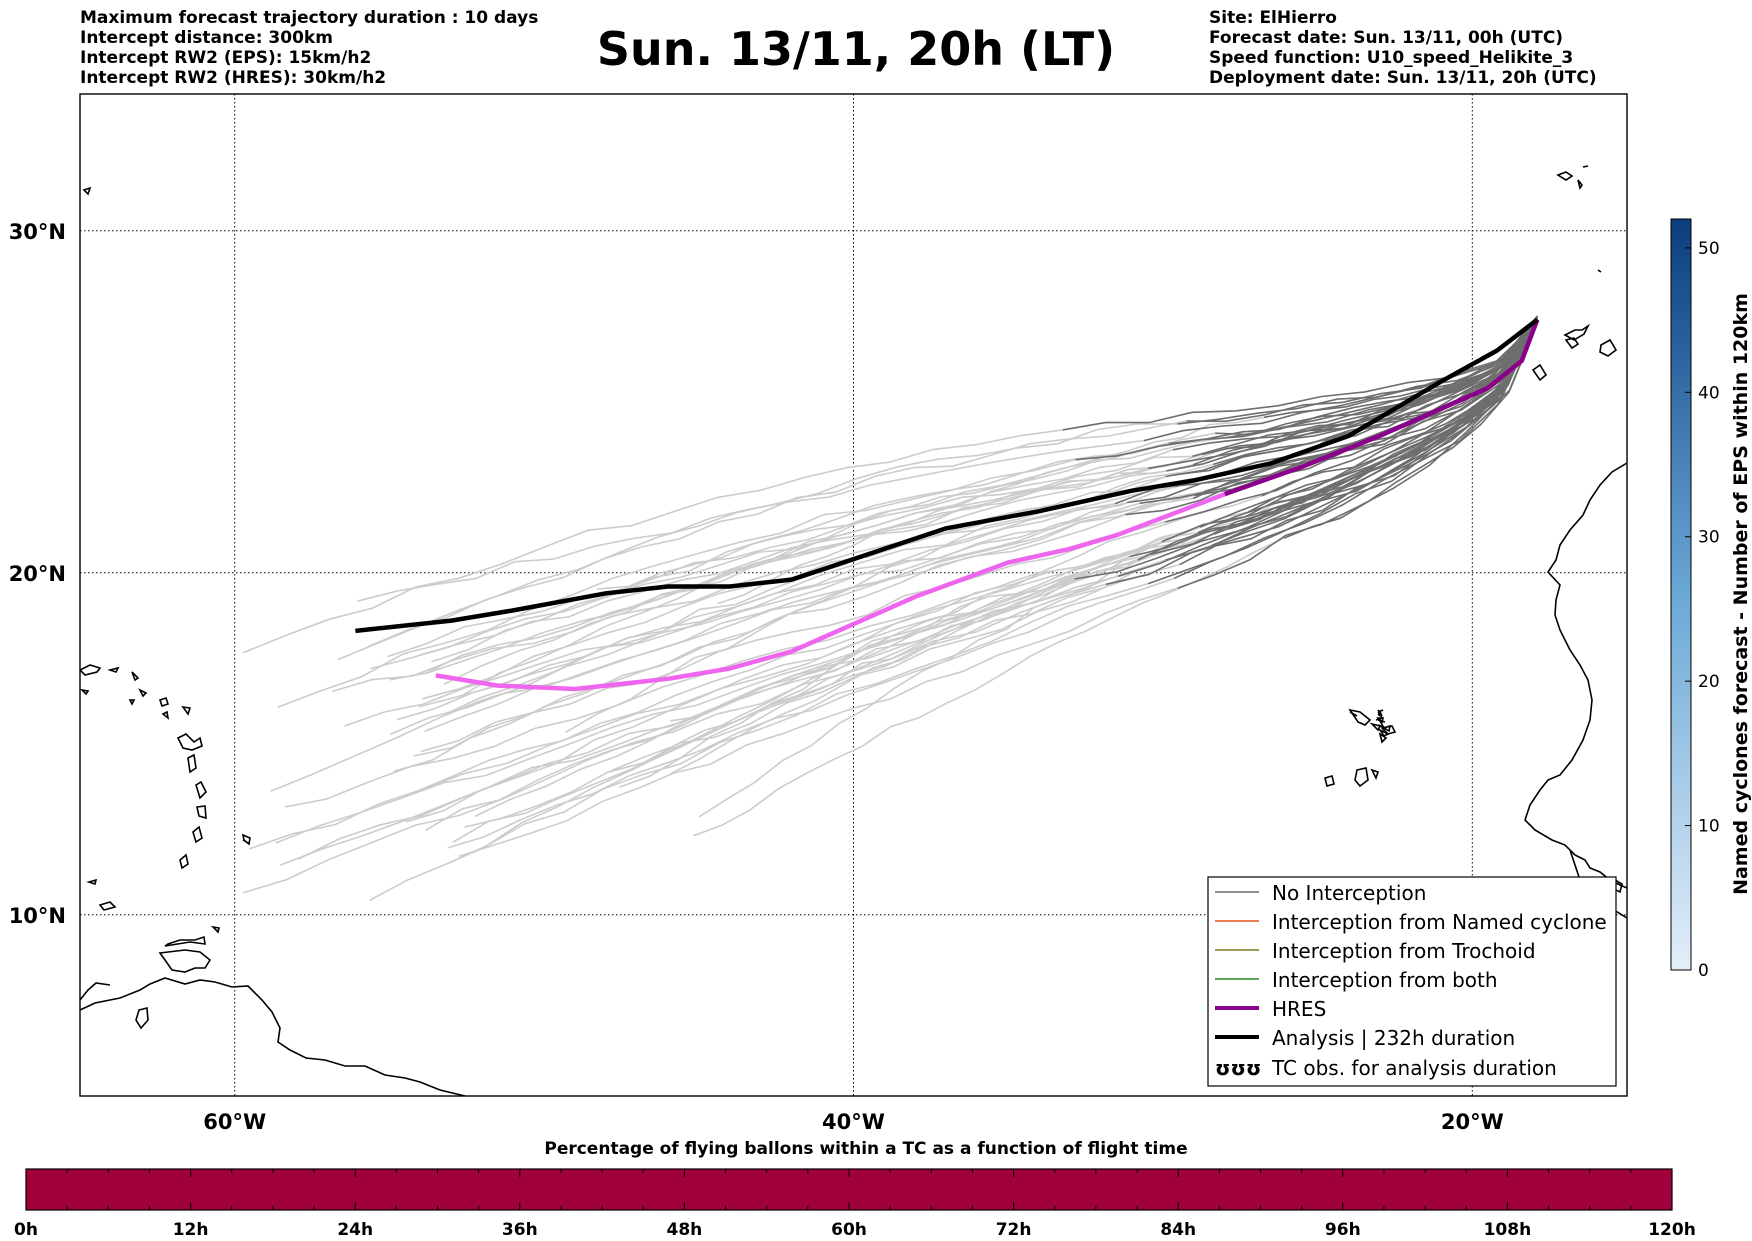 This screenshot has height=1241, width=1752. I want to click on time-bar-tick-label: 24h, so click(355, 1230).